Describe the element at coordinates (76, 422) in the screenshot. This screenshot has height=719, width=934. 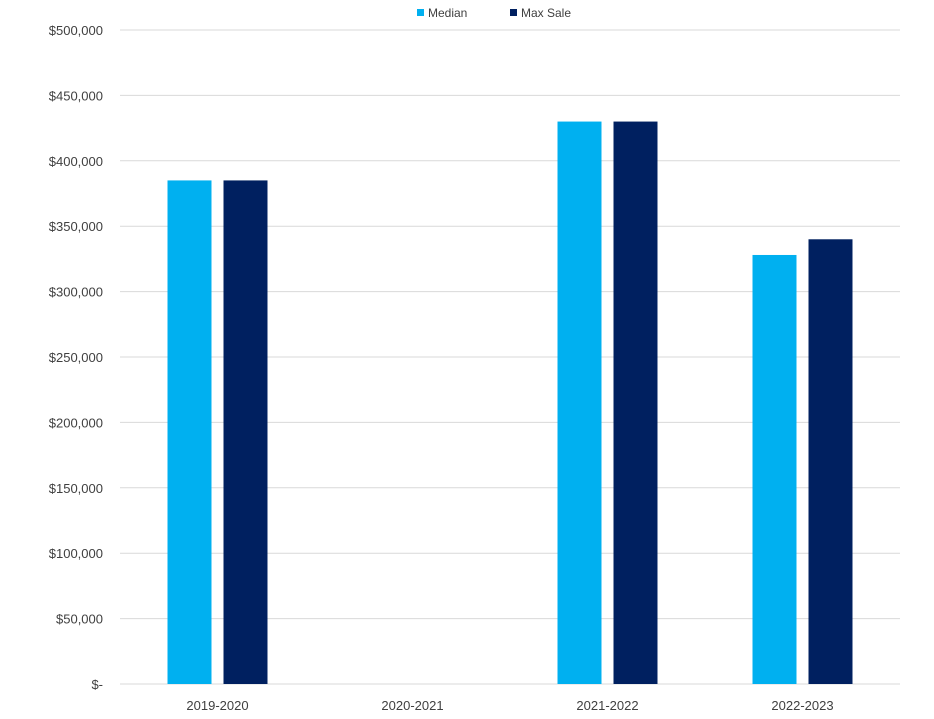
I see `y-tick-label: $200,000` at that location.